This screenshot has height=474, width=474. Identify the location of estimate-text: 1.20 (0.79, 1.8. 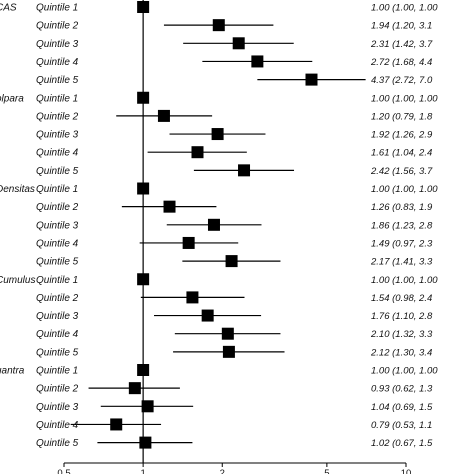
(402, 116).